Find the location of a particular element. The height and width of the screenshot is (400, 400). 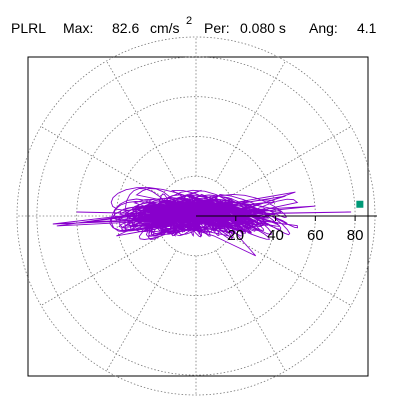

ang-value: 4.1 is located at coordinates (367, 28).